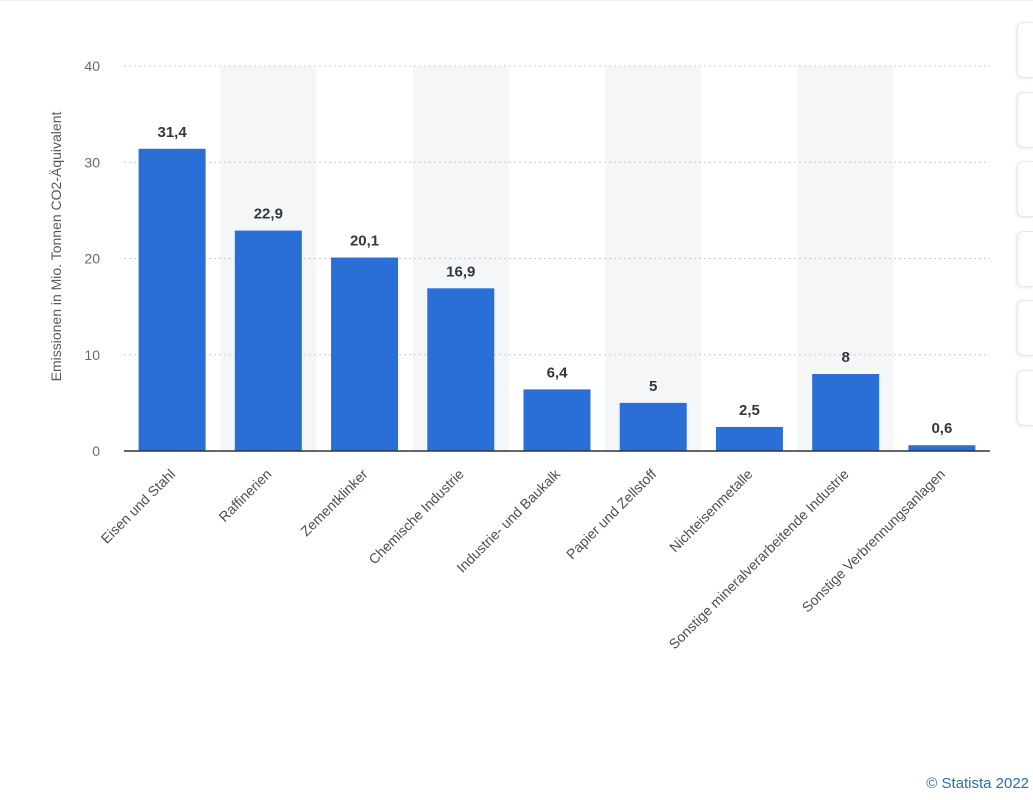 The width and height of the screenshot is (1033, 800). What do you see at coordinates (1025, 258) in the screenshot?
I see `settings-tab-button` at bounding box center [1025, 258].